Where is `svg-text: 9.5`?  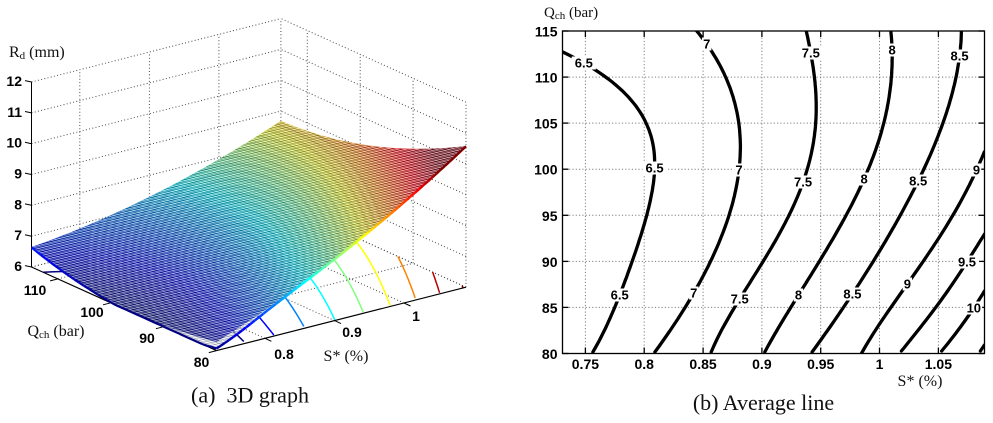
svg-text: 9.5 is located at coordinates (967, 262).